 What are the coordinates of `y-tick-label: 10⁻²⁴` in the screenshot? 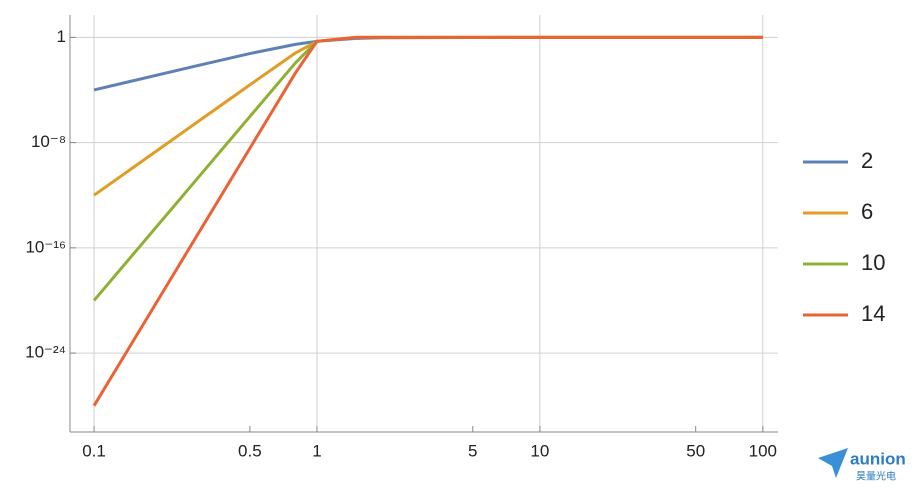 It's located at (45, 352).